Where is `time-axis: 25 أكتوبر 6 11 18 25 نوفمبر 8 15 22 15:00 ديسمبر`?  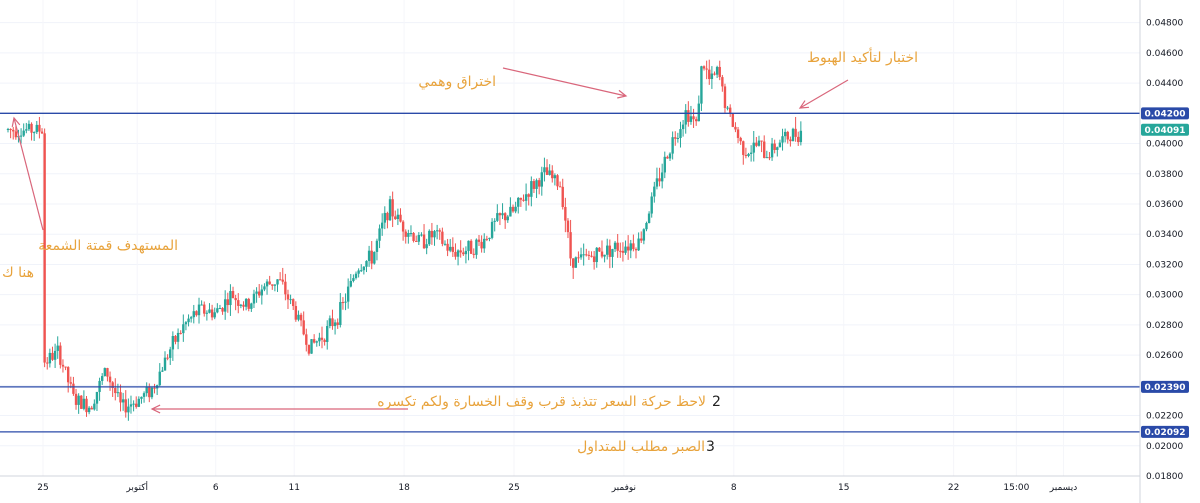
time-axis: 25 أكتوبر 6 11 18 25 نوفمبر 8 15 22 15:00 ديسمبر is located at coordinates (557, 487).